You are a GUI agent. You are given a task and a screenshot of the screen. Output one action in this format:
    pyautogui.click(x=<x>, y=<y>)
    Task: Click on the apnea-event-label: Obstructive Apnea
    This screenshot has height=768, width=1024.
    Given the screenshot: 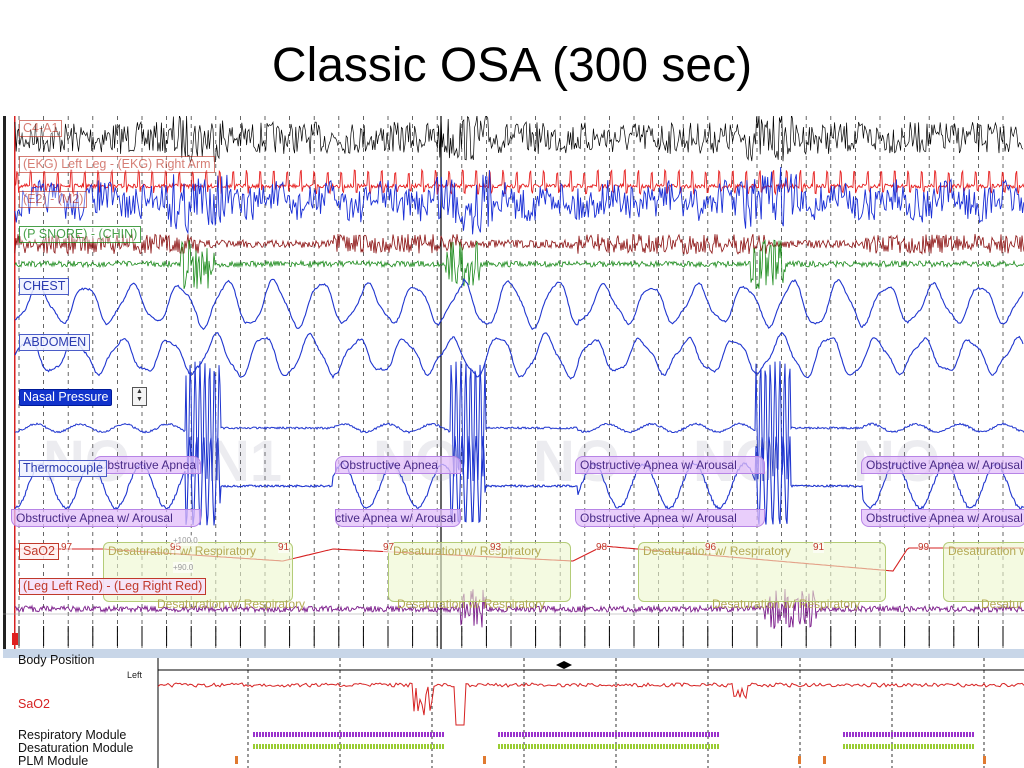 What is the action you would take?
    pyautogui.click(x=398, y=465)
    